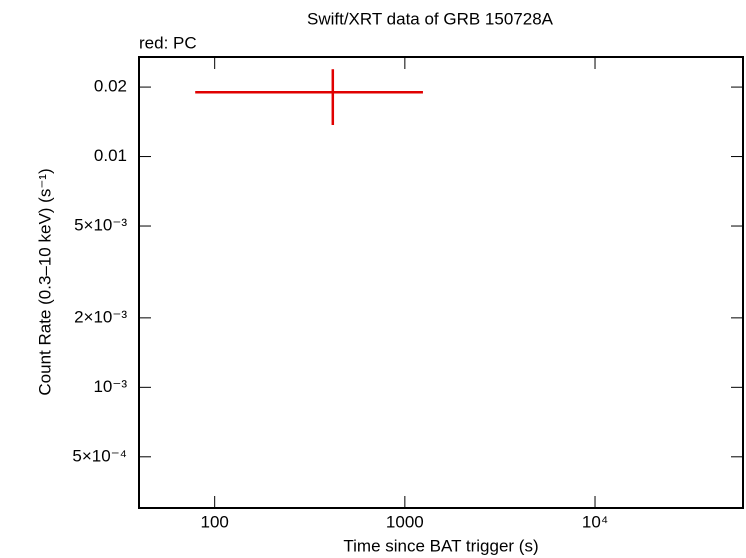 This screenshot has width=746, height=558. I want to click on y-axis-label: Count Rate (0.3–10 keV) (s⁻¹), so click(44, 281).